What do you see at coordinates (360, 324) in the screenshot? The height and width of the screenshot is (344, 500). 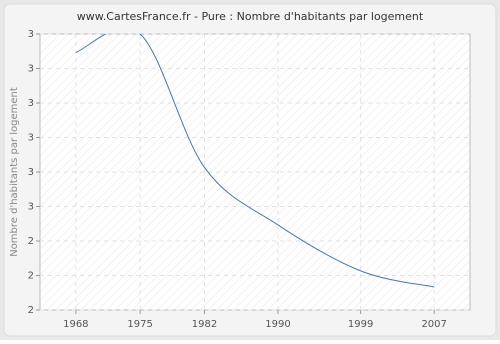 I see `x-tick-label: 1999` at bounding box center [360, 324].